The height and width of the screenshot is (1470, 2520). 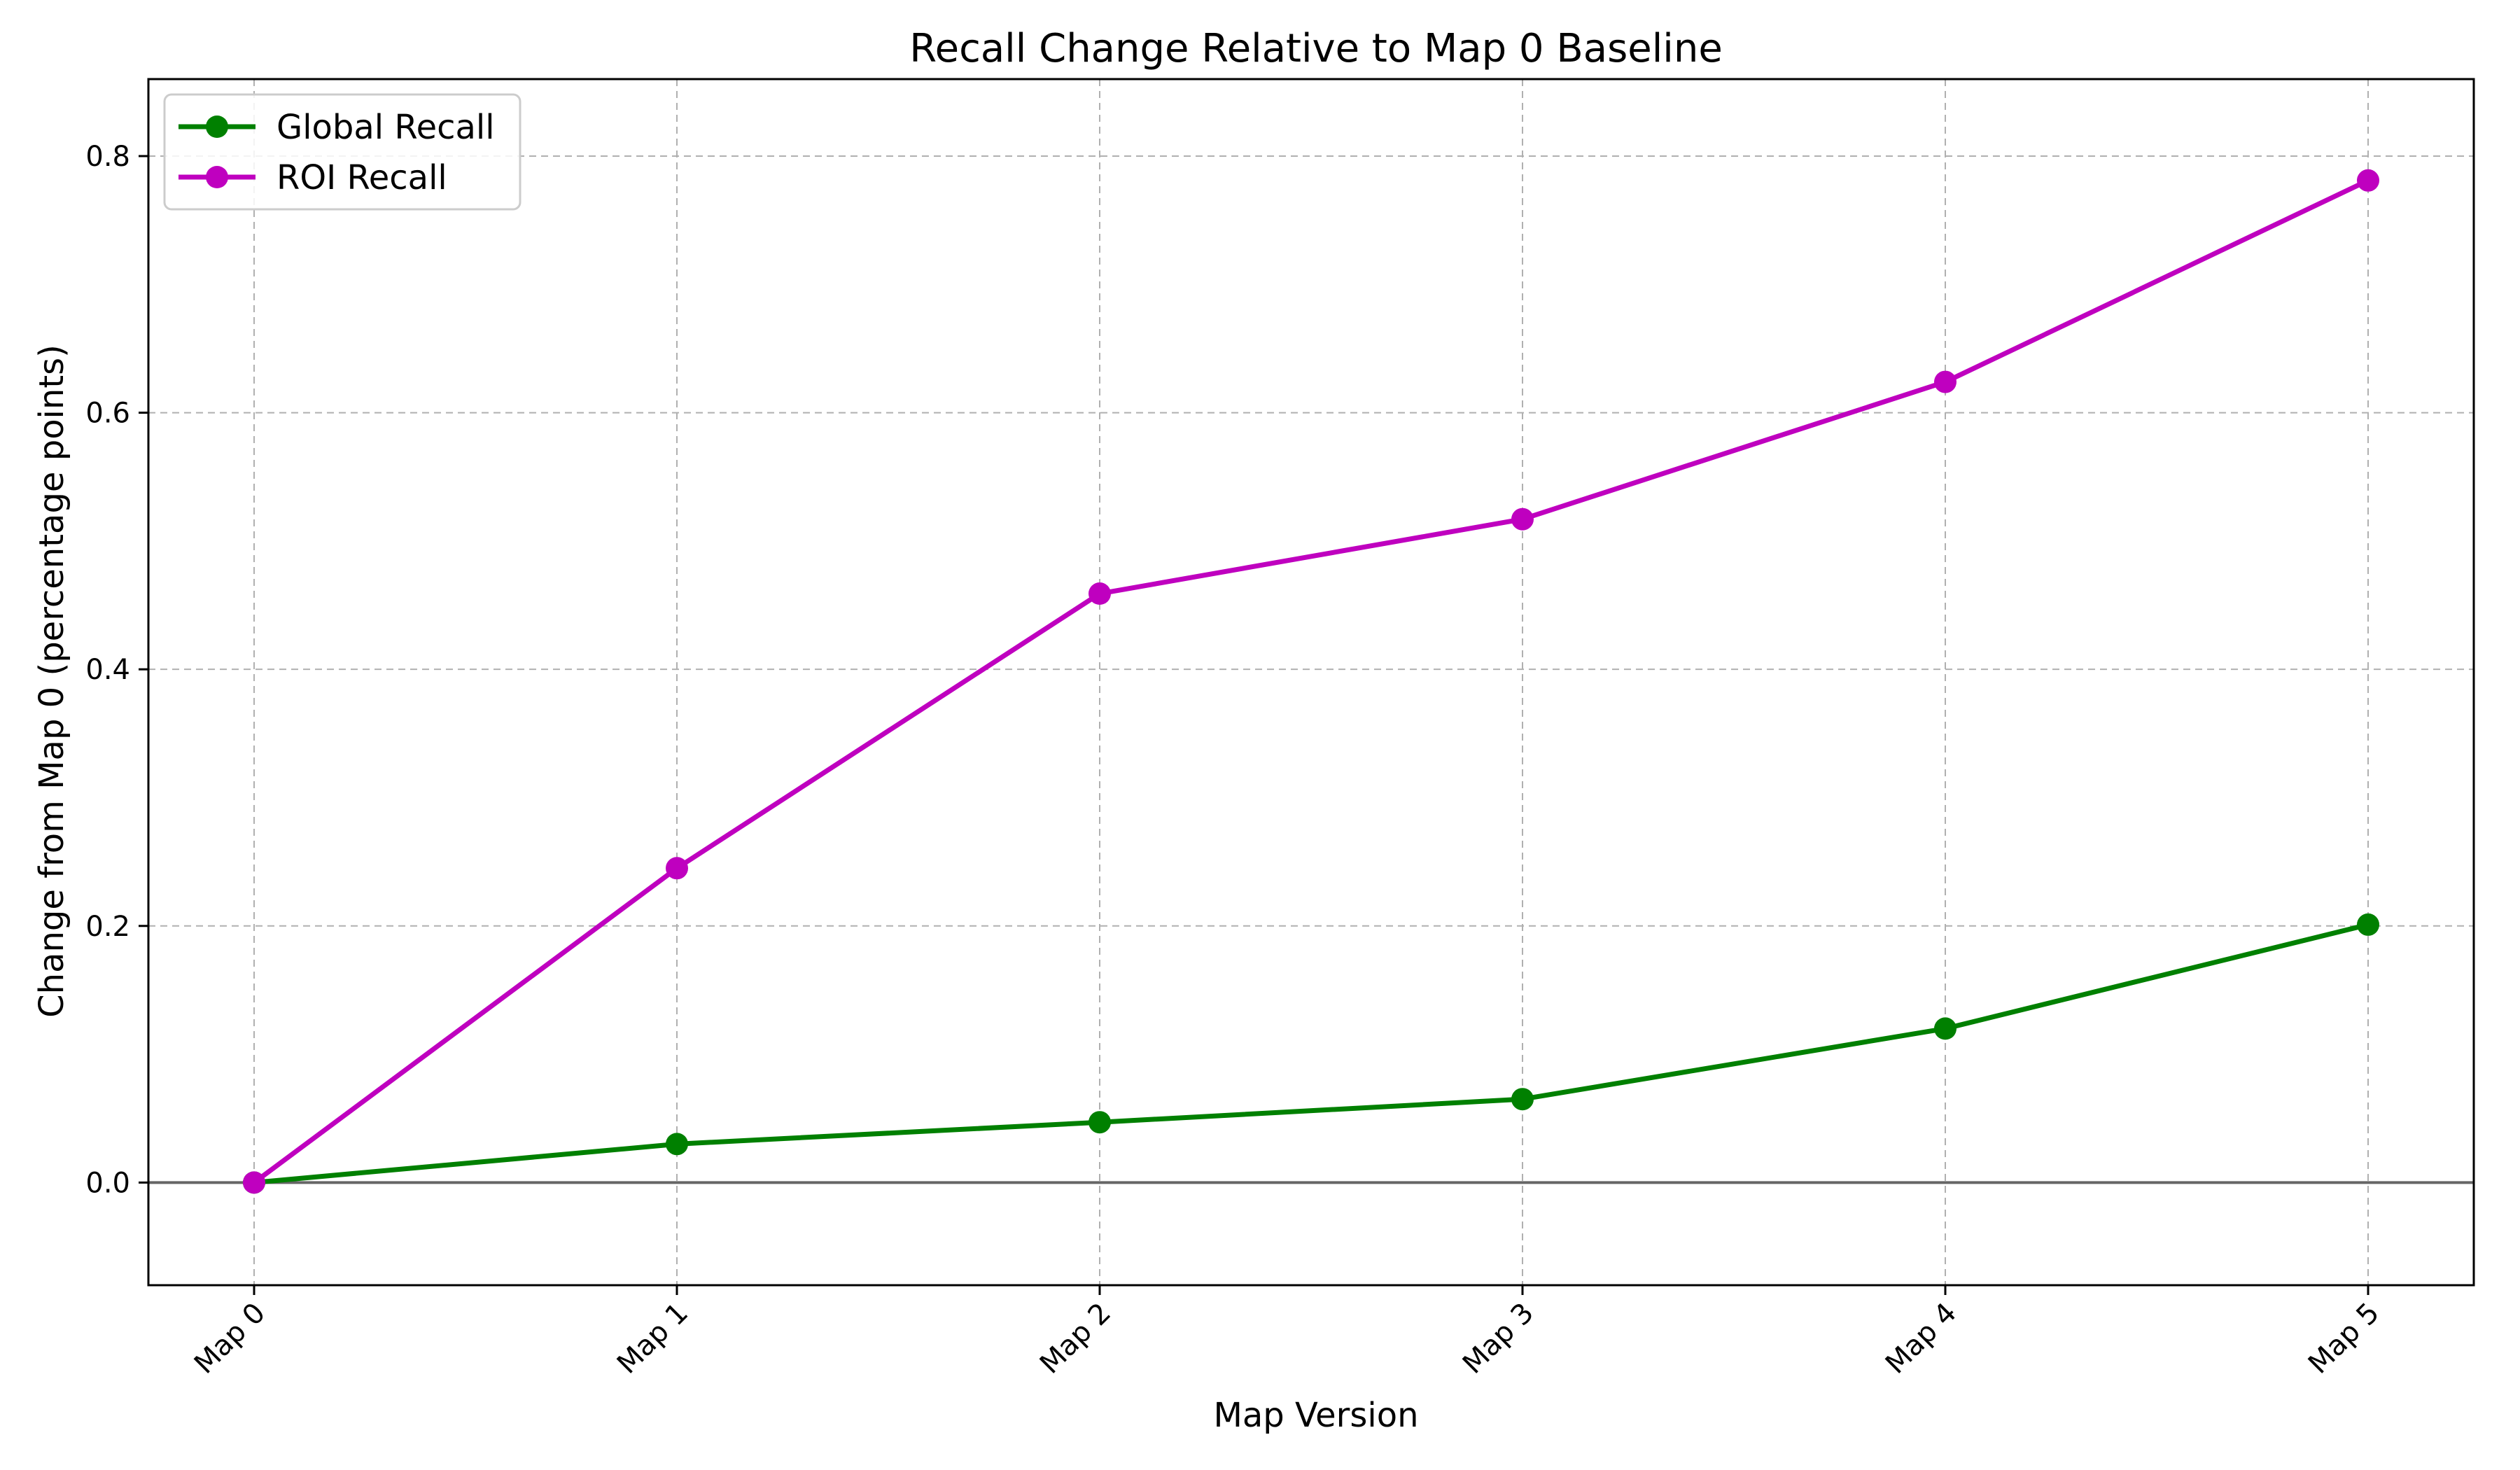 I want to click on y-axis-ticks: 0.0 0.2 0.4 0.6 0.8, so click(x=116, y=670).